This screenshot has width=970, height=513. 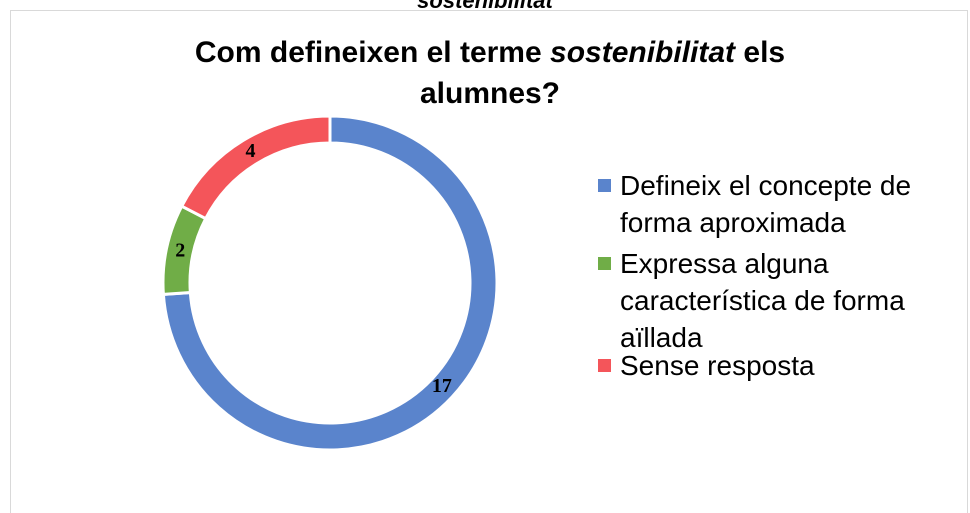 What do you see at coordinates (180, 250) in the screenshot?
I see `data-label: 2` at bounding box center [180, 250].